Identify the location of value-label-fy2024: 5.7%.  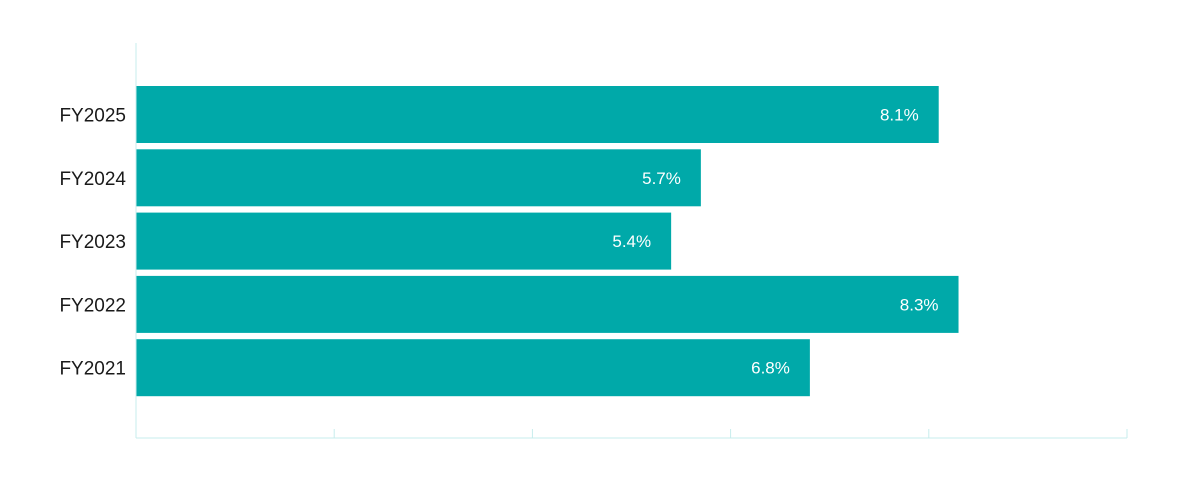
(661, 178).